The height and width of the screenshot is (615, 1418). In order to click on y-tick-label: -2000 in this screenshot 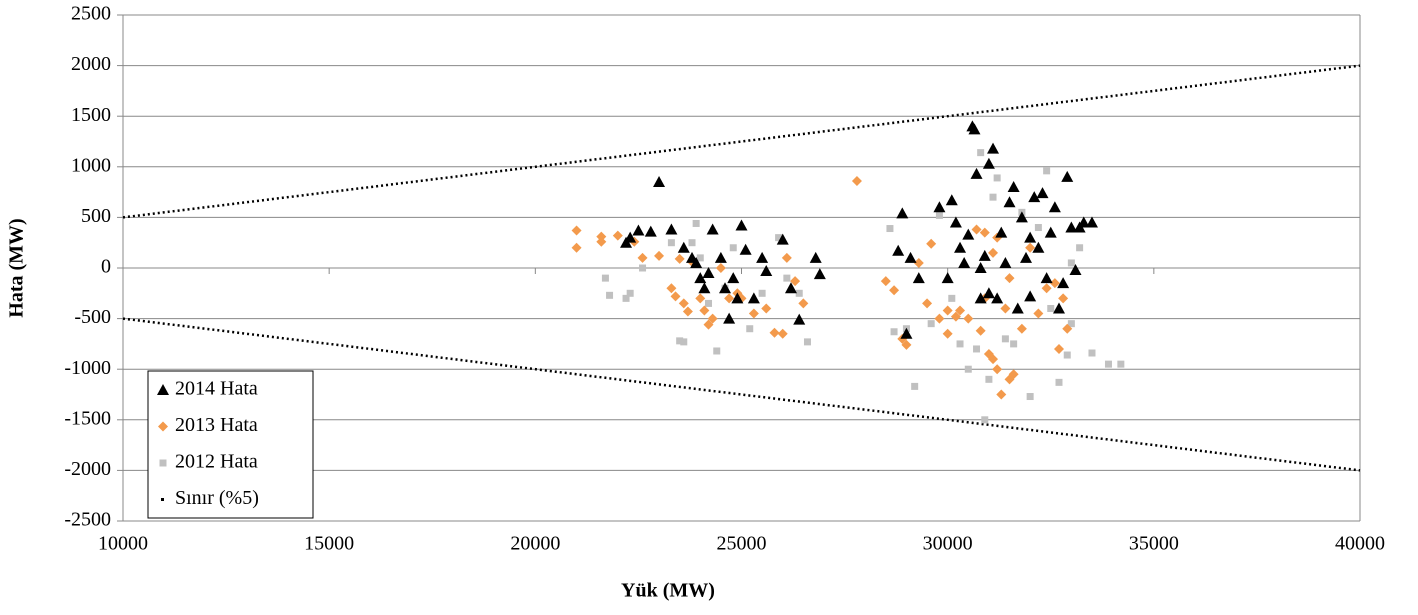, I will do `click(87, 469)`.